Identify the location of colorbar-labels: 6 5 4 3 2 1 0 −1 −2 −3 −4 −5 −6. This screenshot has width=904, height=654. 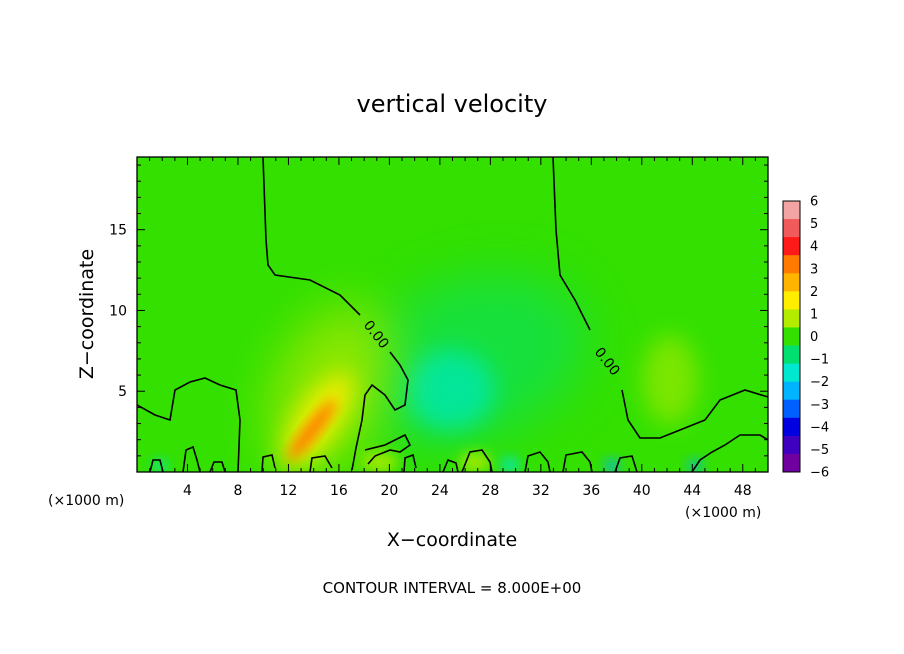
(819, 338).